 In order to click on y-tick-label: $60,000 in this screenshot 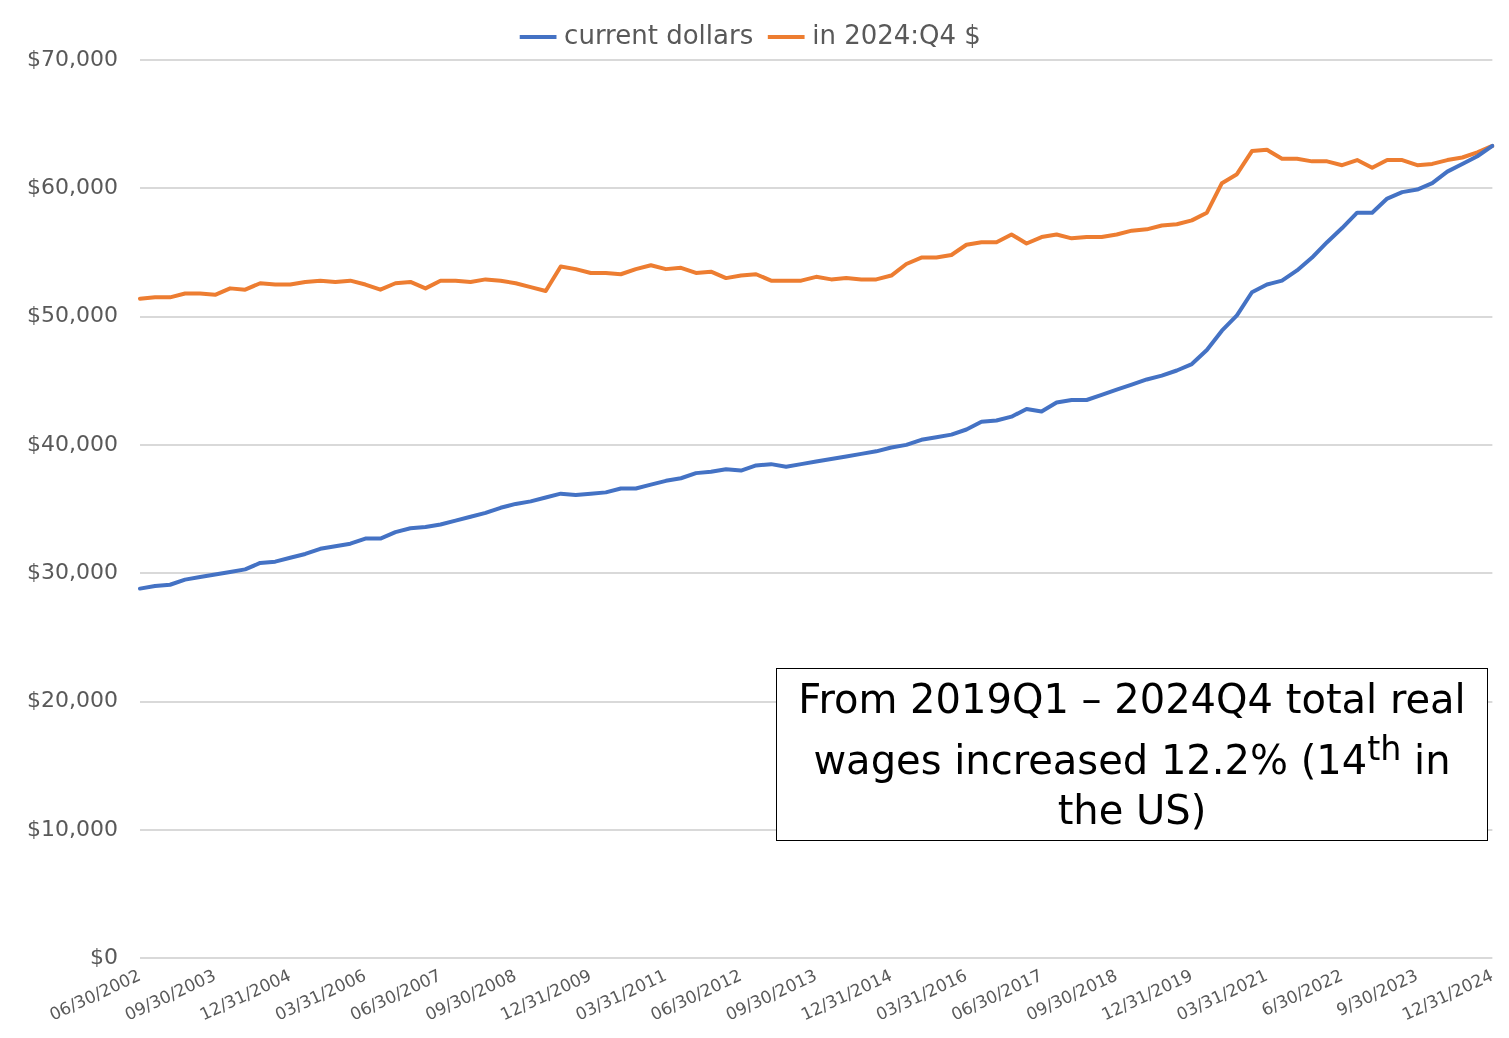, I will do `click(72, 187)`.